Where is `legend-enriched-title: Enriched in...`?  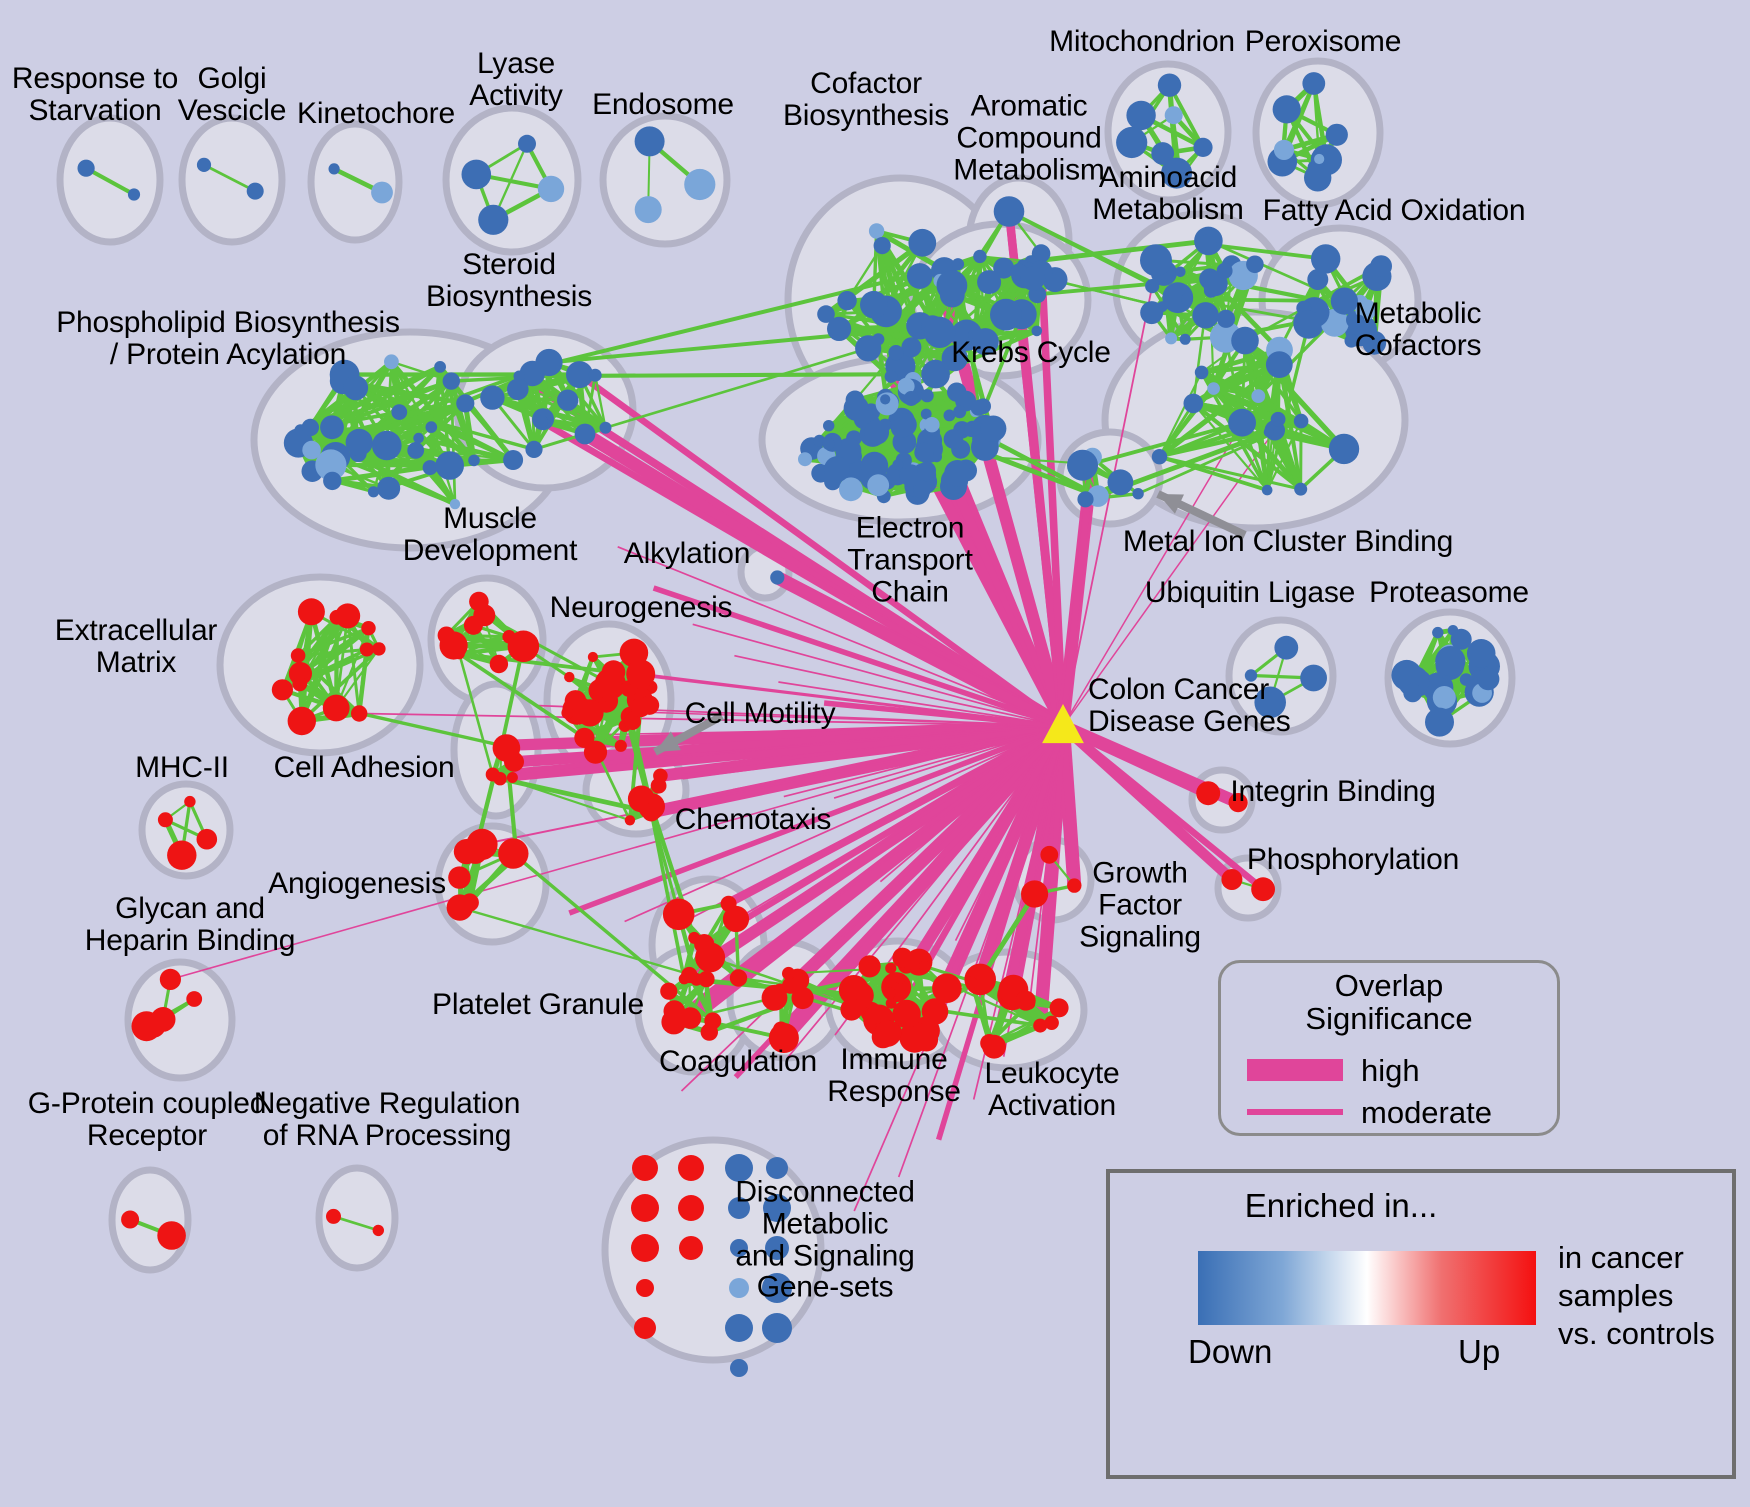 legend-enriched-title: Enriched in... is located at coordinates (1341, 1205).